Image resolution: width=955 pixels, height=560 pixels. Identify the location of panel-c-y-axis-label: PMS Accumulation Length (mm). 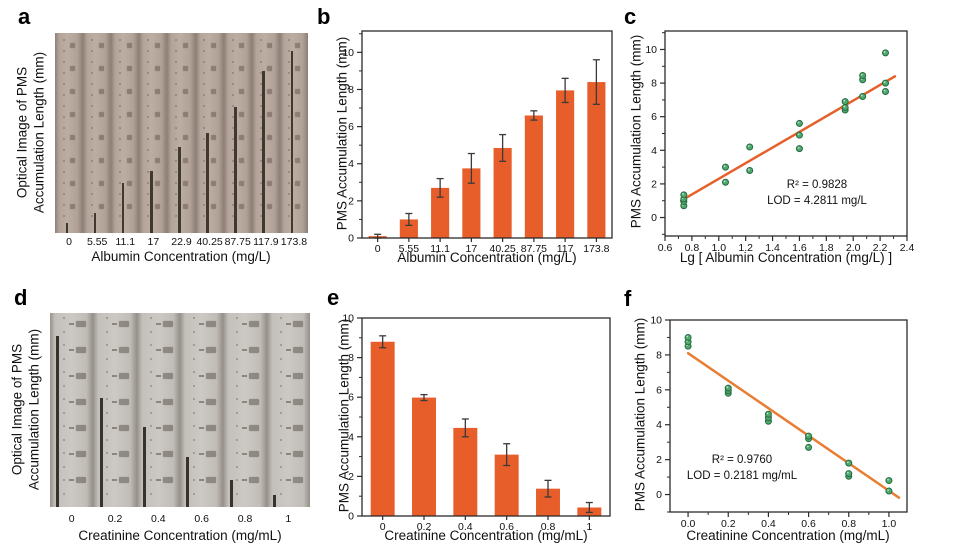
(636, 131).